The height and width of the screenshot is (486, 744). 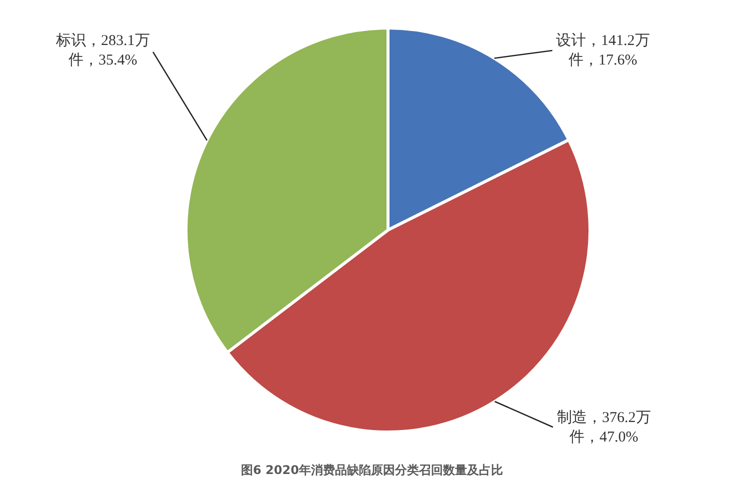 What do you see at coordinates (372, 470) in the screenshot?
I see `text: 图6 2020年消费品缺陷原因分类召回数量及占比` at bounding box center [372, 470].